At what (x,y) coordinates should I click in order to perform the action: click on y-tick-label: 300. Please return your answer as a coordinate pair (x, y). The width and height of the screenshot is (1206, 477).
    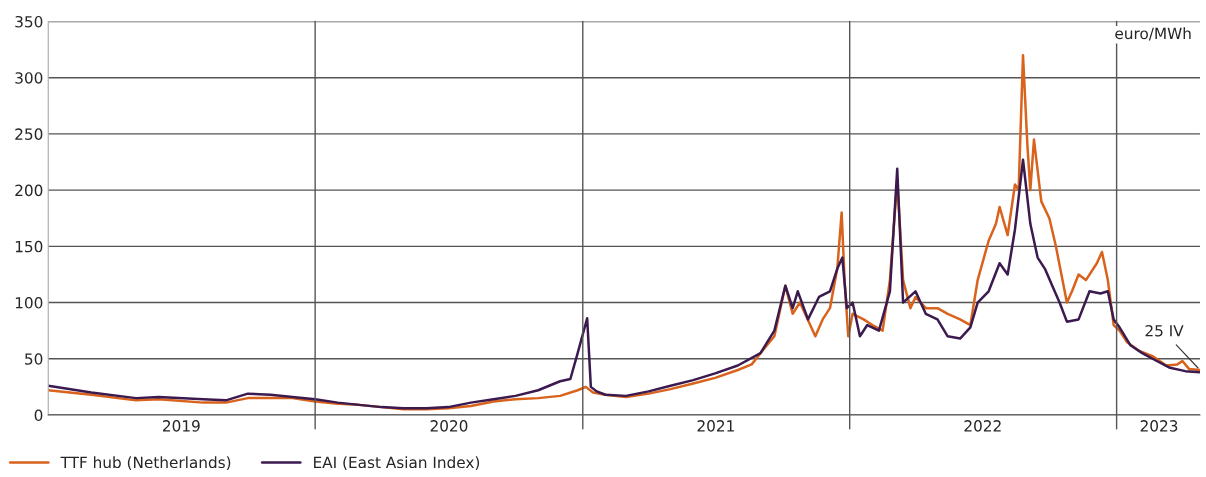
    Looking at the image, I should click on (29, 78).